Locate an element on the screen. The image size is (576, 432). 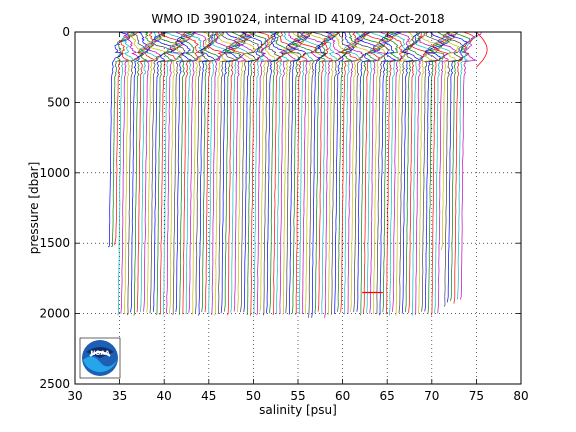
y-tick-label: 0 is located at coordinates (66, 32).